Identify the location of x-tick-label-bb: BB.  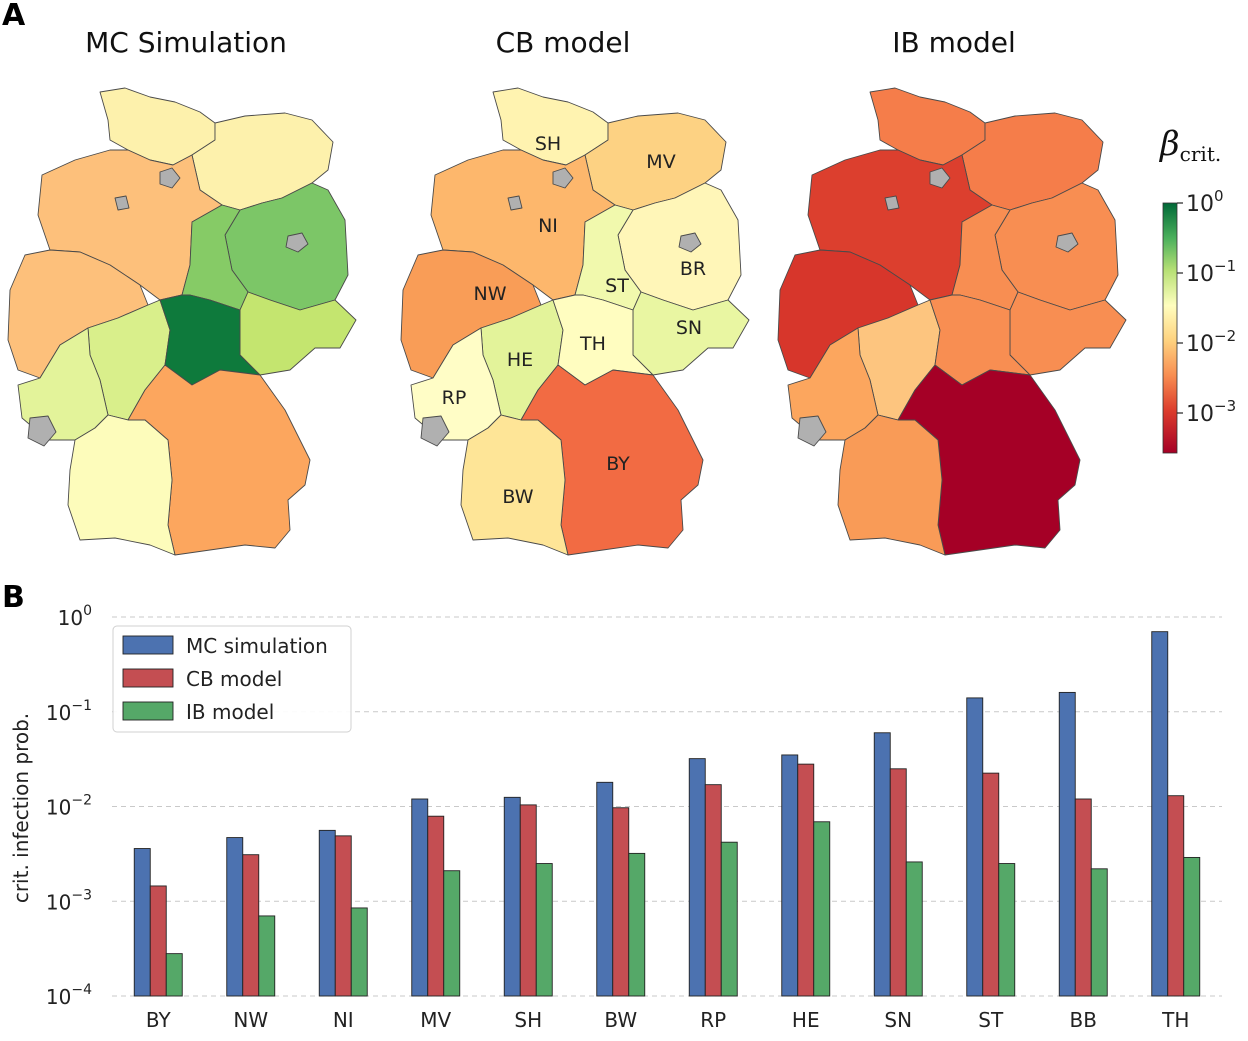
(1083, 1020).